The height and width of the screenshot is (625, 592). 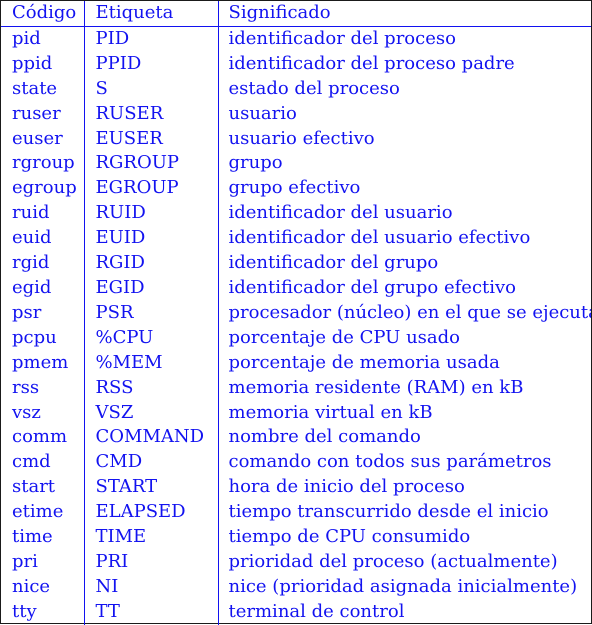 I want to click on cell-significado: tiempo transcurrido desde el inicio, so click(x=388, y=512).